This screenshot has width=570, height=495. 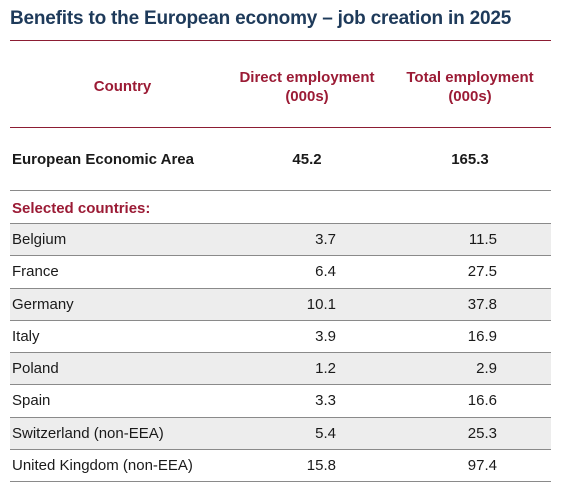 What do you see at coordinates (31, 401) in the screenshot?
I see `country-name: Spain` at bounding box center [31, 401].